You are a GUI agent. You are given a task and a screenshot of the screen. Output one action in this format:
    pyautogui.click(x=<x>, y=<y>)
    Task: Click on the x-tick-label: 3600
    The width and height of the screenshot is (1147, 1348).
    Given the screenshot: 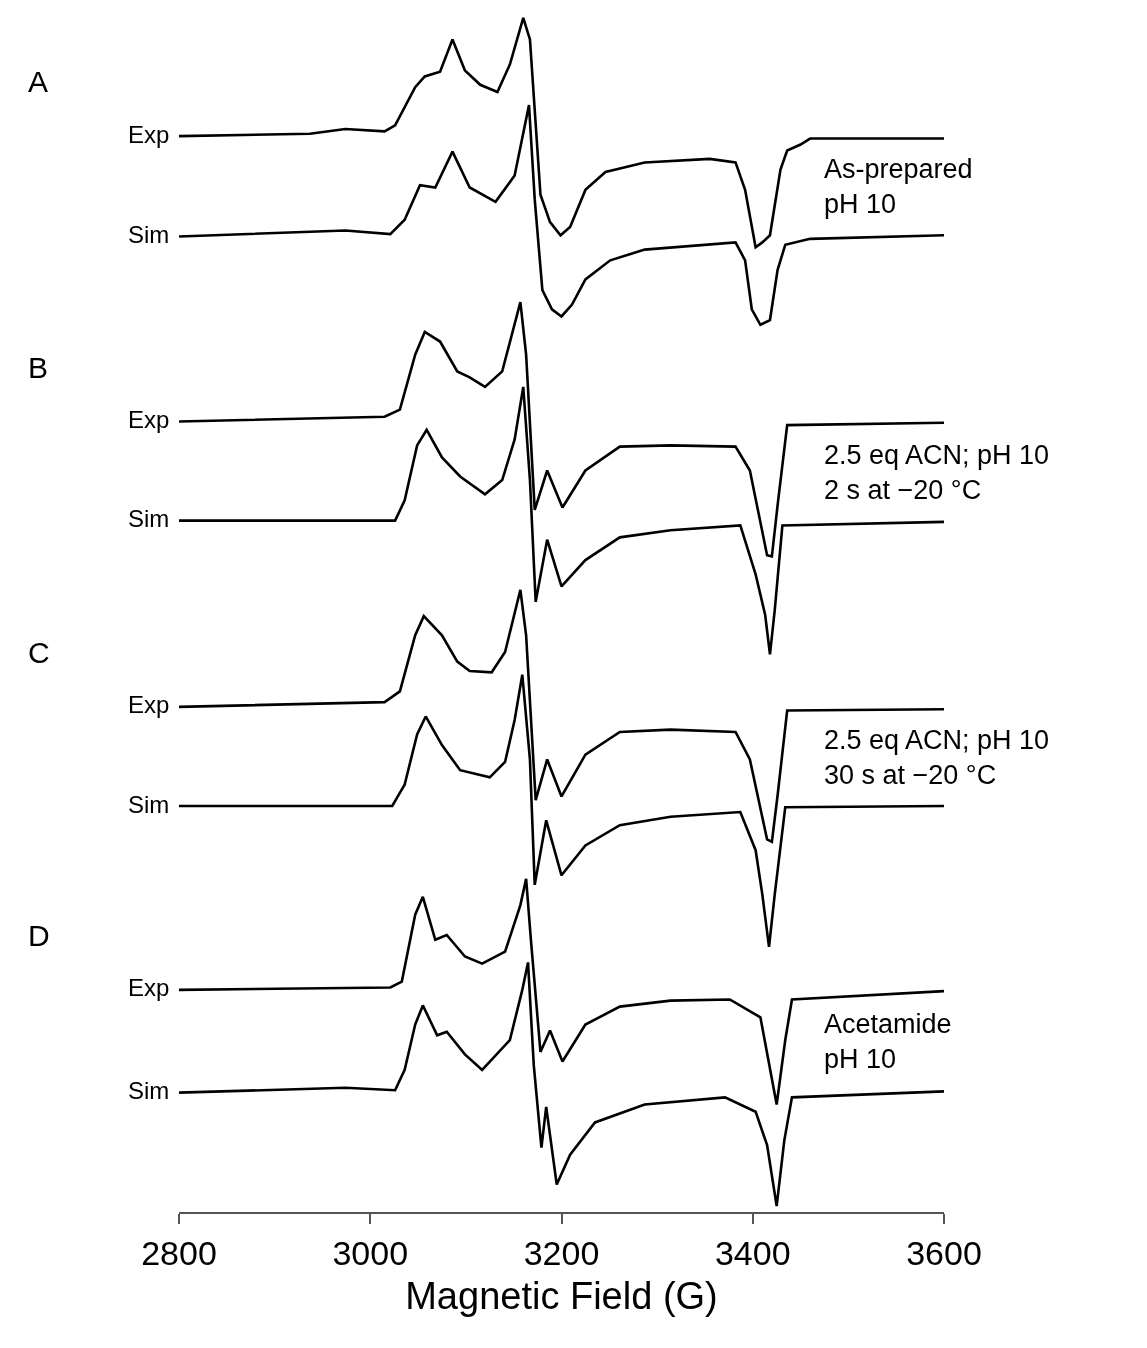 What is the action you would take?
    pyautogui.click(x=944, y=1252)
    